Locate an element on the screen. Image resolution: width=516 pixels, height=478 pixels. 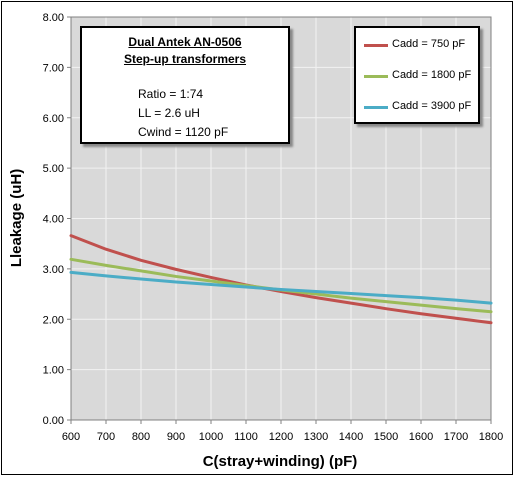
y-tick-label-6: 6.00 is located at coordinates (53, 119).